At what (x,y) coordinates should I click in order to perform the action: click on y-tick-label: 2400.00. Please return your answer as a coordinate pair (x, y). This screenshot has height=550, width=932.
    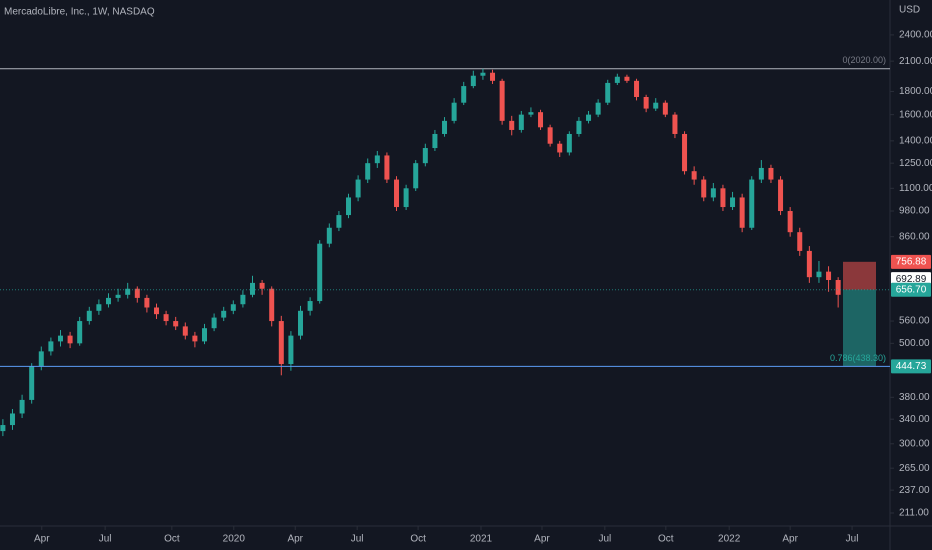
    Looking at the image, I should click on (915, 35).